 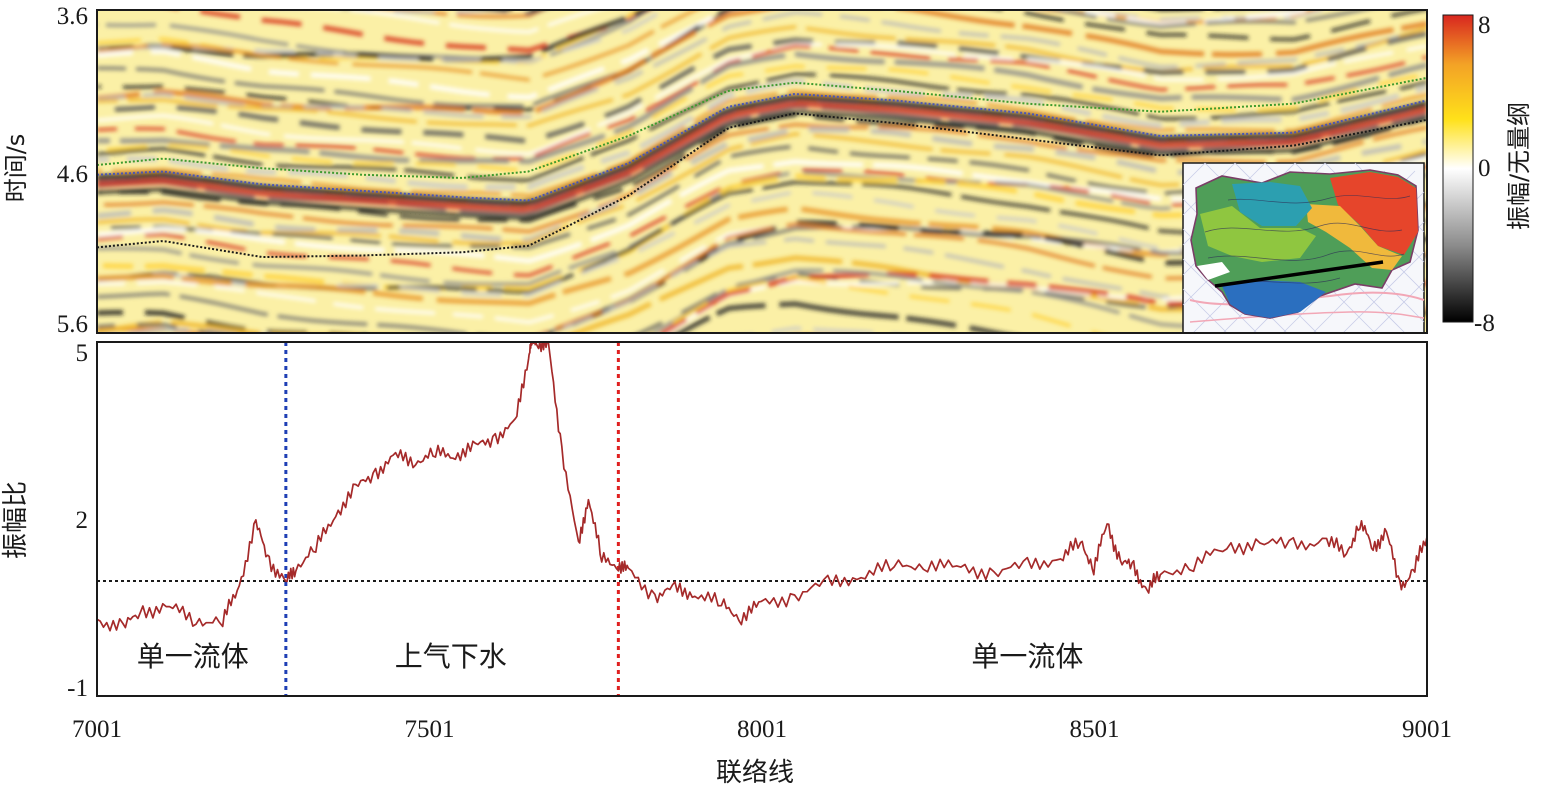 I want to click on colorbar-gradient, so click(x=1458, y=168).